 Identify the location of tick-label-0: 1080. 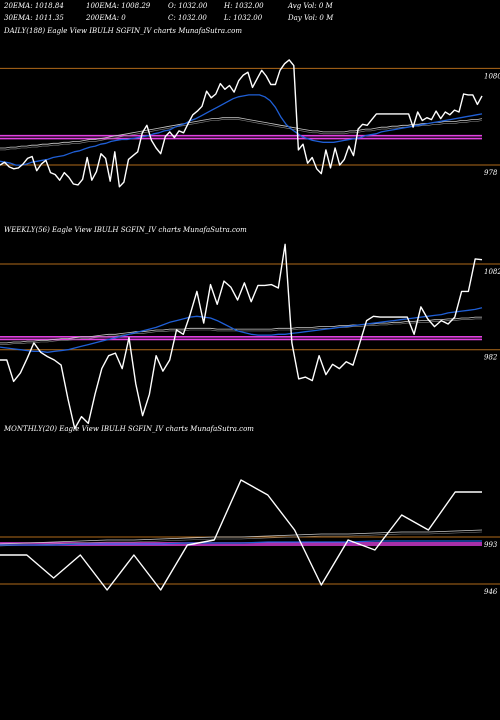
(492, 76).